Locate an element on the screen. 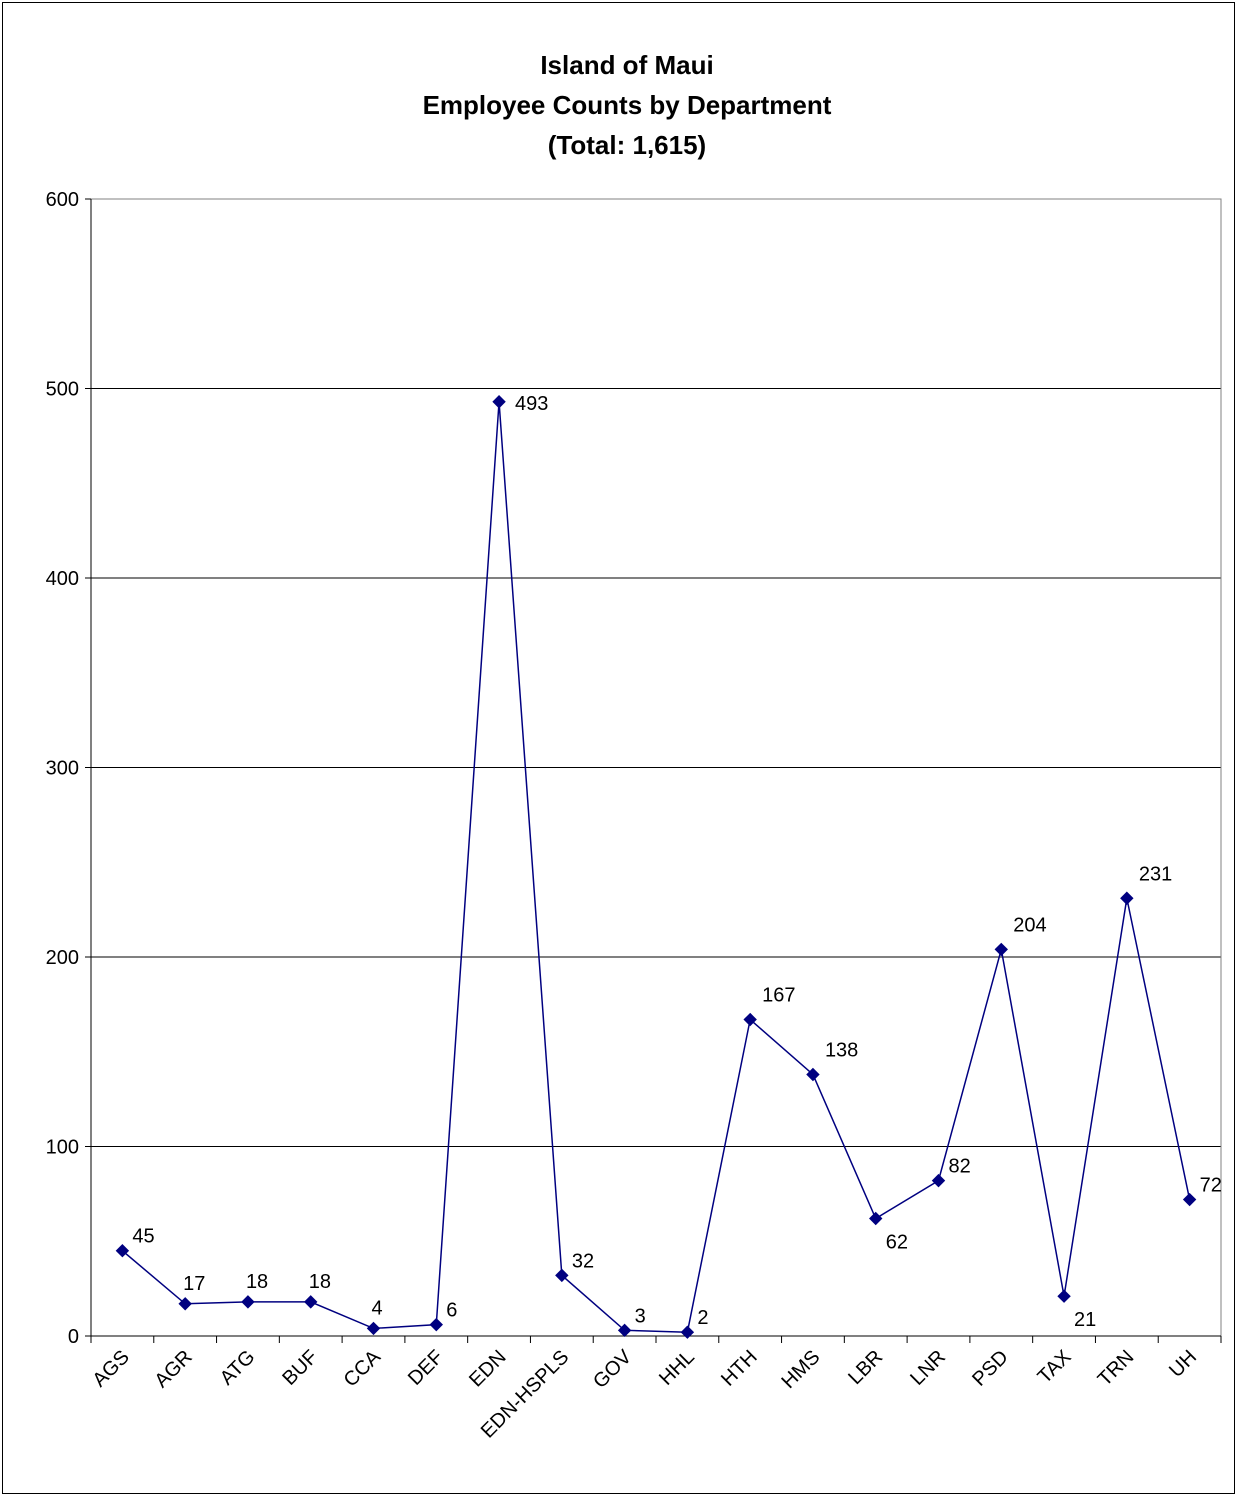  x-tick-label-def: DEF is located at coordinates (426, 1368).